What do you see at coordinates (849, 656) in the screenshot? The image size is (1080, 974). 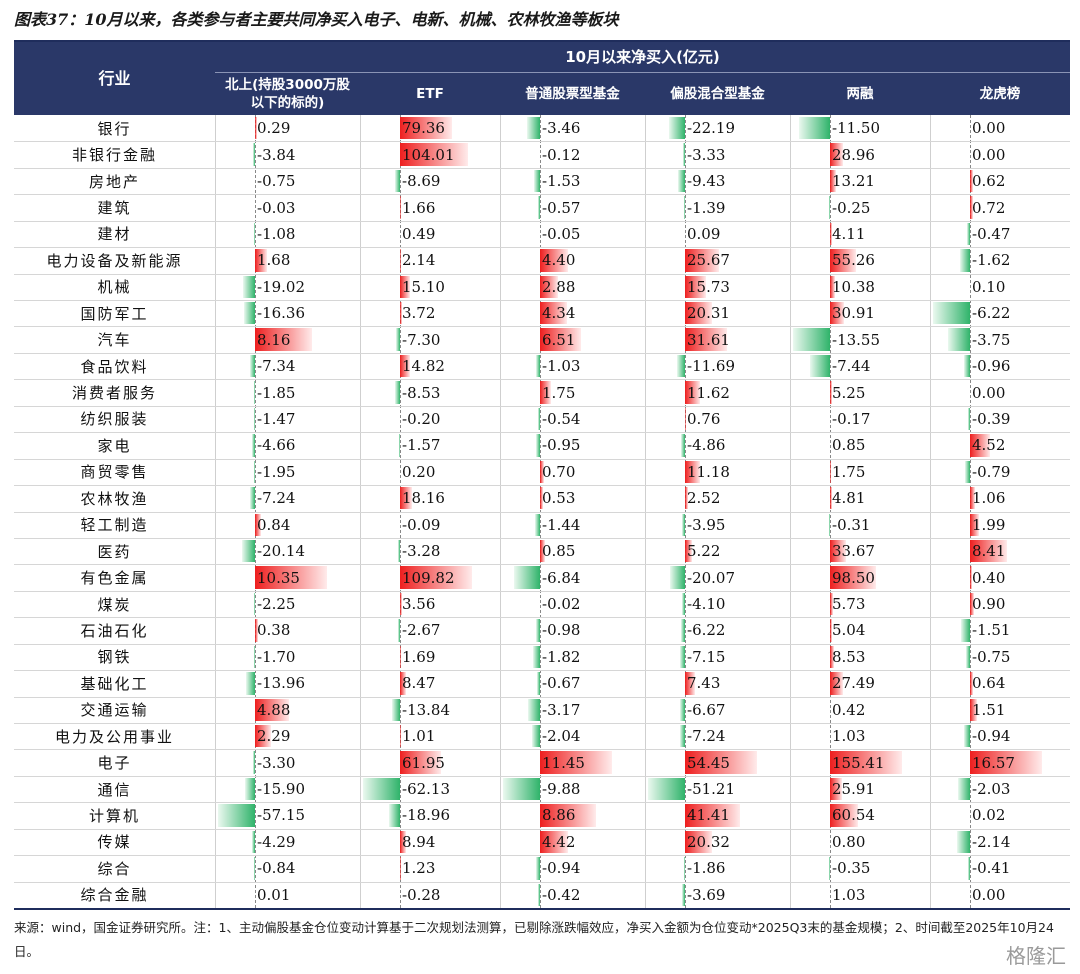 I see `cell-value: 8.53` at bounding box center [849, 656].